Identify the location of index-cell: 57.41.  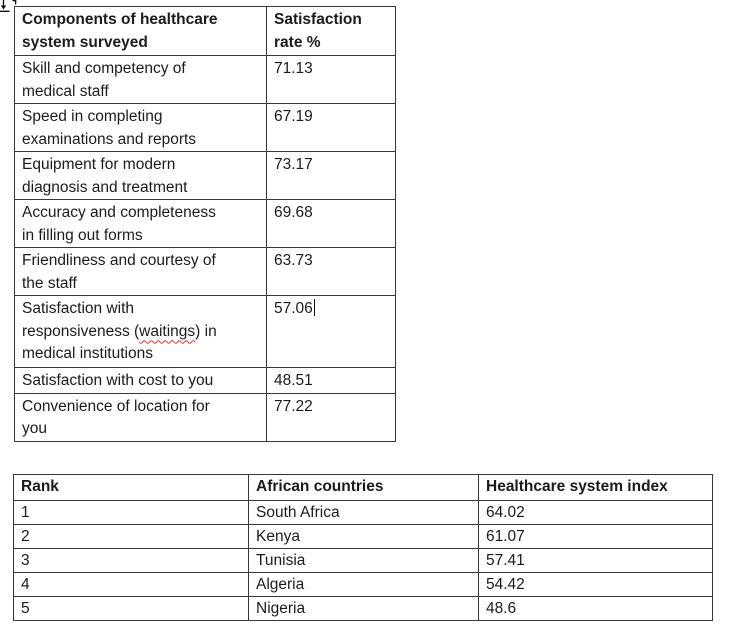
(595, 560).